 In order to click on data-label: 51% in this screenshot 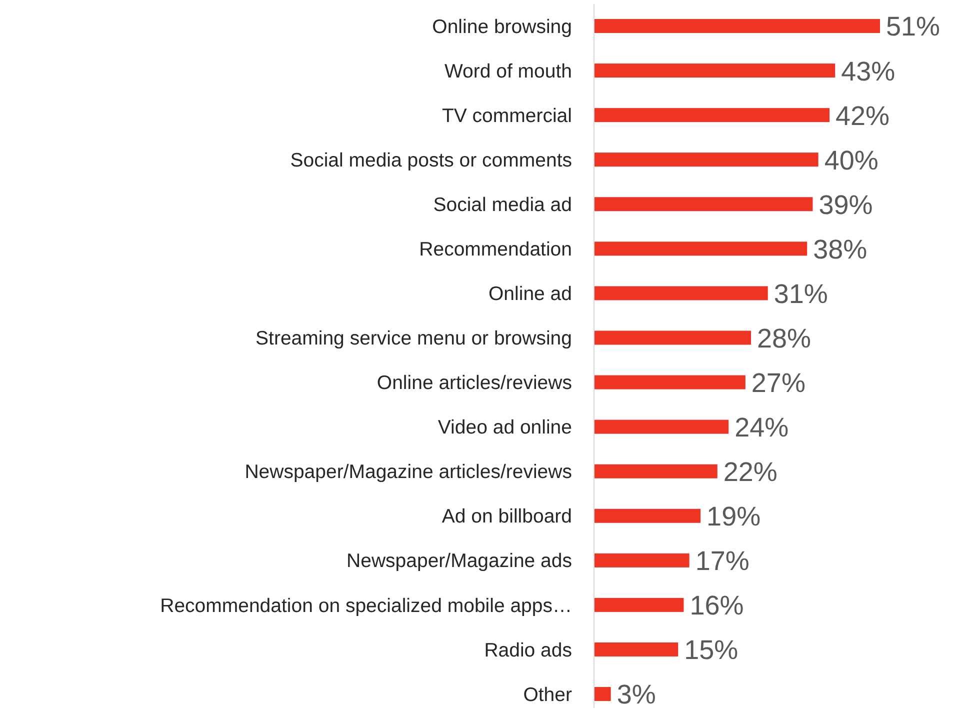, I will do `click(913, 27)`.